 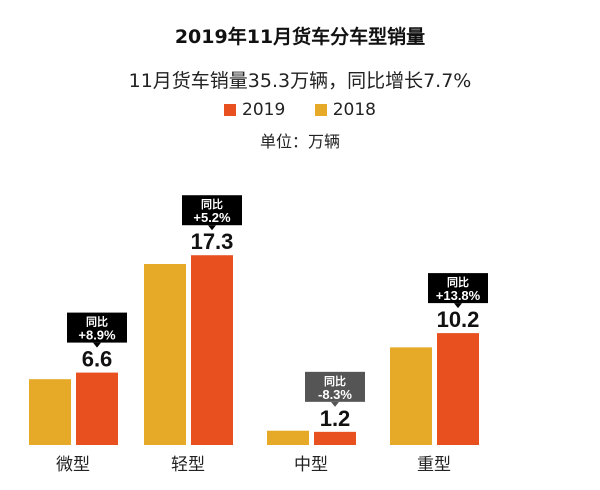 I want to click on category-label-0: 微型, so click(x=73, y=465).